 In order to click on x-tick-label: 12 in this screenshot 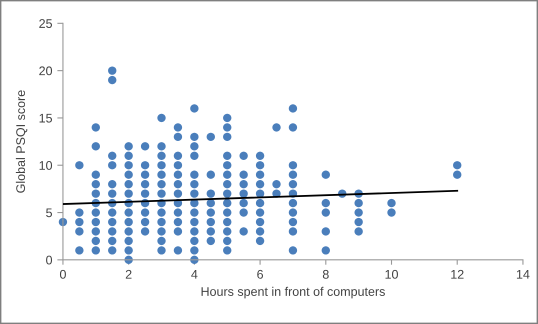, I will do `click(457, 274)`.